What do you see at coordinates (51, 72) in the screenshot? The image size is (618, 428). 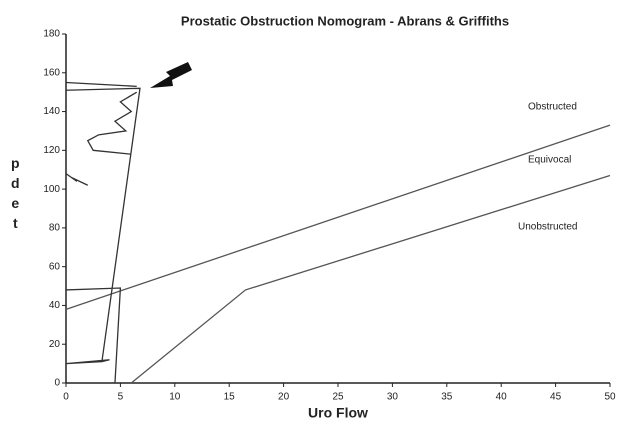 I see `y-tick-label: 160` at bounding box center [51, 72].